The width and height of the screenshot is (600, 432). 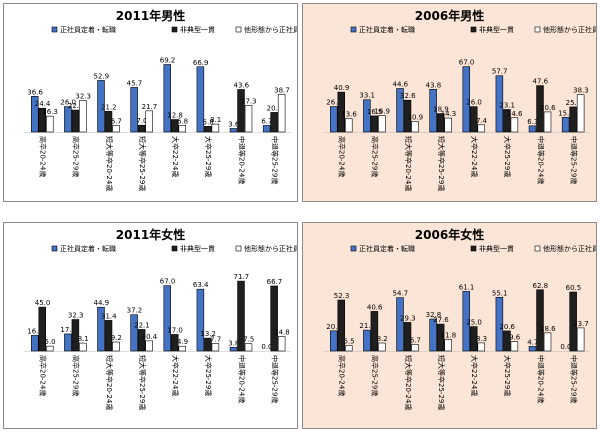 What do you see at coordinates (401, 294) in the screenshot?
I see `data-label-s0-c2: 54.7` at bounding box center [401, 294].